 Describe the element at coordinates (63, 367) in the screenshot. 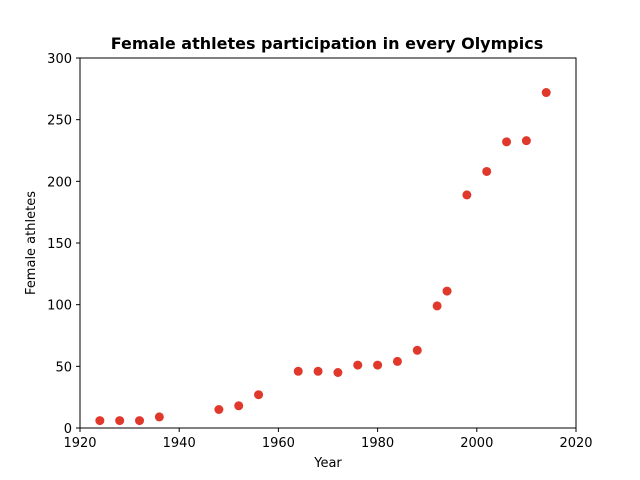

I see `y-tick-label: 50` at that location.